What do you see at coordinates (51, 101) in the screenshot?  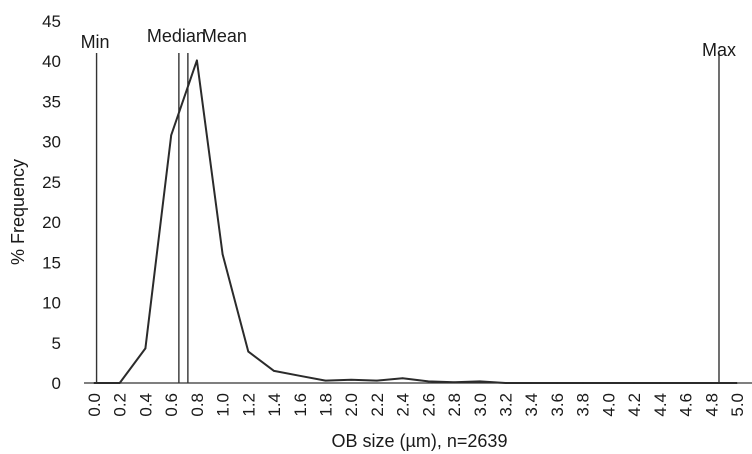 I see `y-tick-label: 35` at bounding box center [51, 101].